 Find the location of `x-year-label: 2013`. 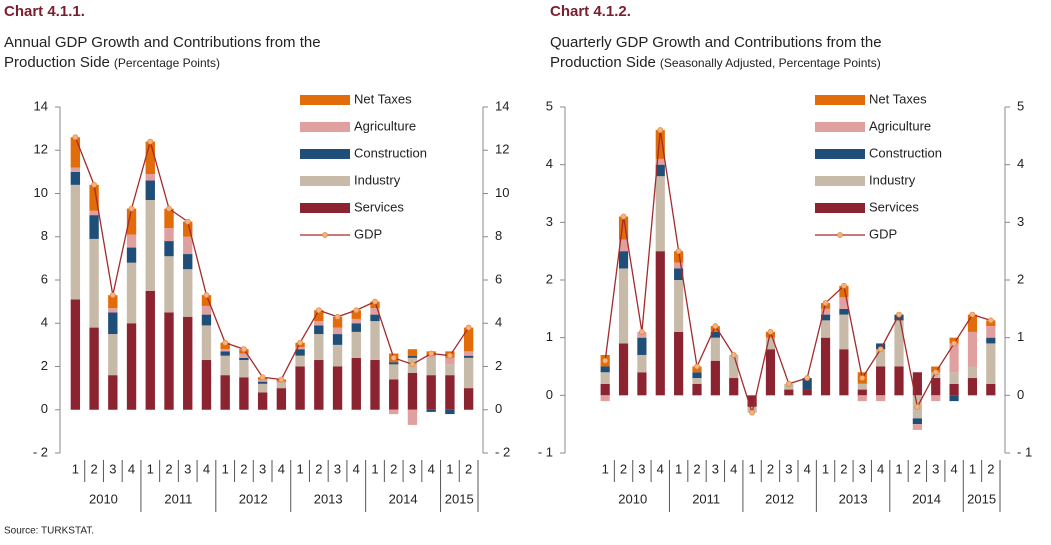

x-year-label: 2013 is located at coordinates (328, 498).